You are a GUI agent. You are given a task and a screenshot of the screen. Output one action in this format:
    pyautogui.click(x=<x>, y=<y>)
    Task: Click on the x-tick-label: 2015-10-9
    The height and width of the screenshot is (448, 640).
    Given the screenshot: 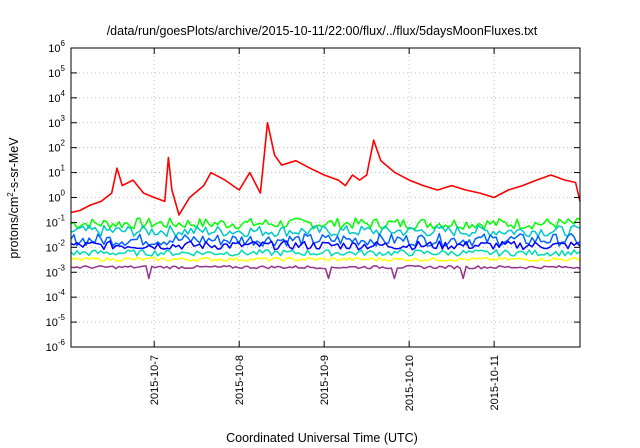 What is the action you would take?
    pyautogui.click(x=325, y=380)
    